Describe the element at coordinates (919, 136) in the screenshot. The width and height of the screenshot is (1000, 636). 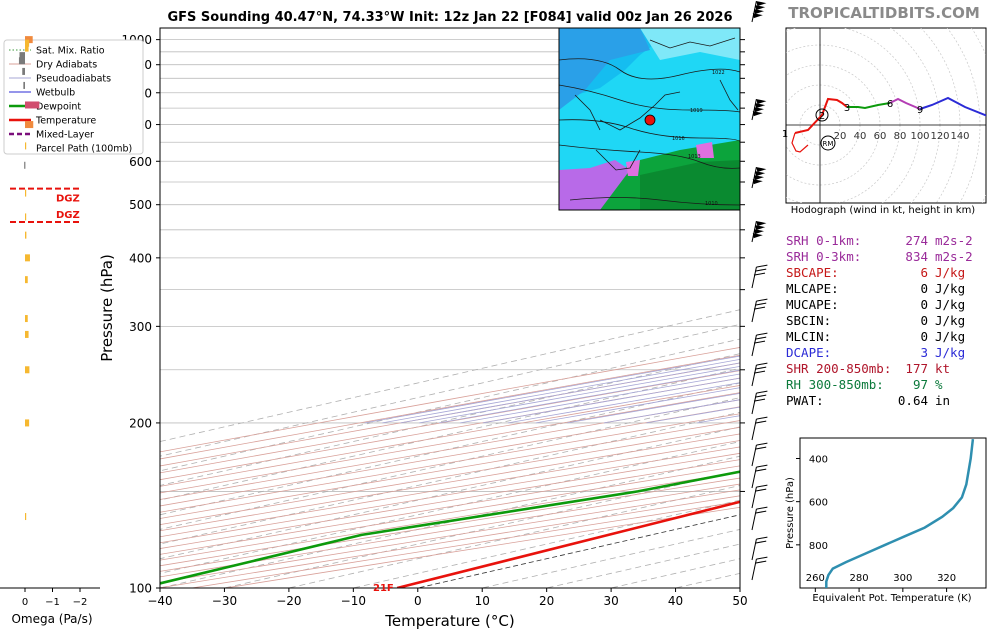
I see `hodo-ring-label: 100` at that location.